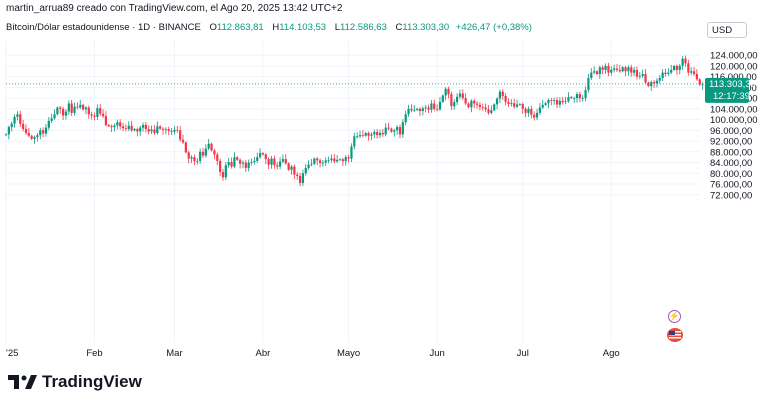 The image size is (768, 406). Describe the element at coordinates (731, 195) in the screenshot. I see `y-tick-label: 72.000,00` at that location.